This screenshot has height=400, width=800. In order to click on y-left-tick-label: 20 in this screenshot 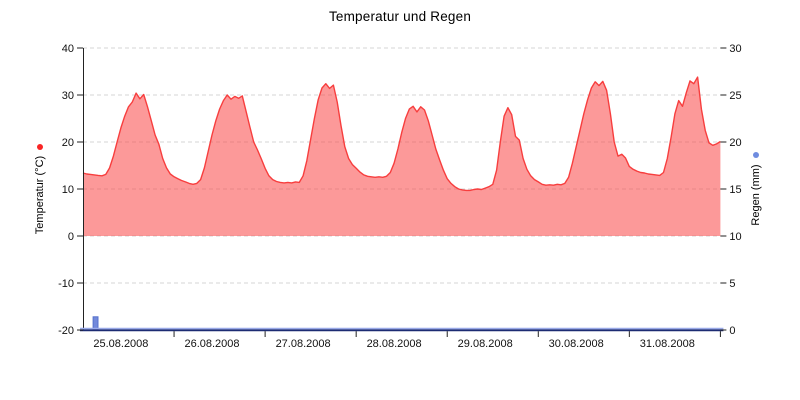, I will do `click(68, 143)`.